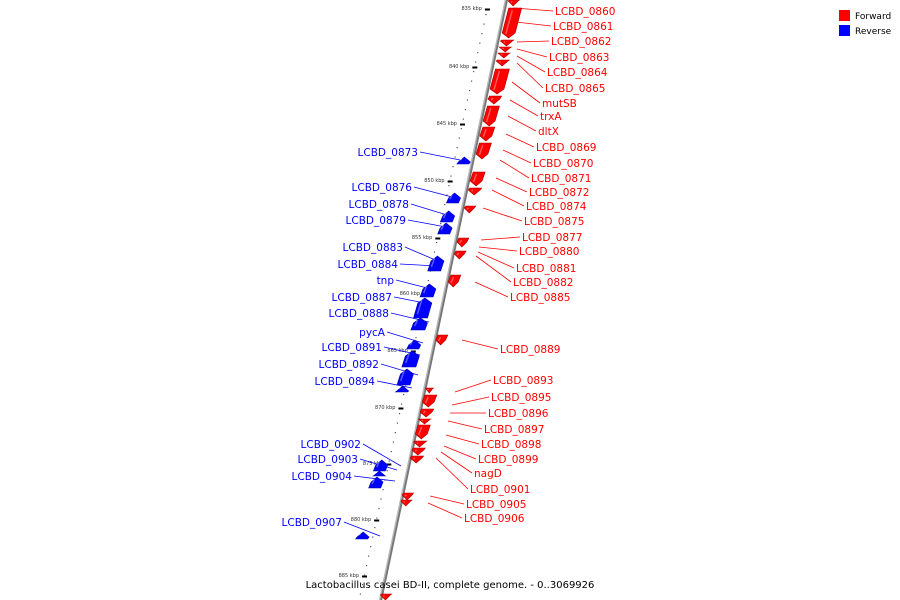 The height and width of the screenshot is (600, 900). I want to click on gene-label-forward: LCBD_0897, so click(514, 430).